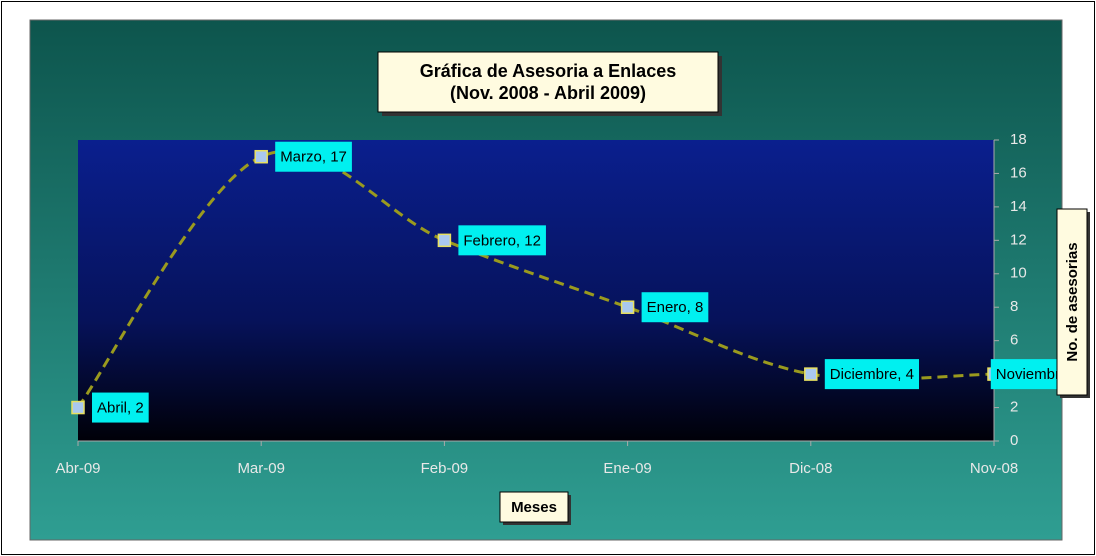 This screenshot has width=1096, height=556. What do you see at coordinates (1018, 206) in the screenshot?
I see `y-tick-label: 14` at bounding box center [1018, 206].